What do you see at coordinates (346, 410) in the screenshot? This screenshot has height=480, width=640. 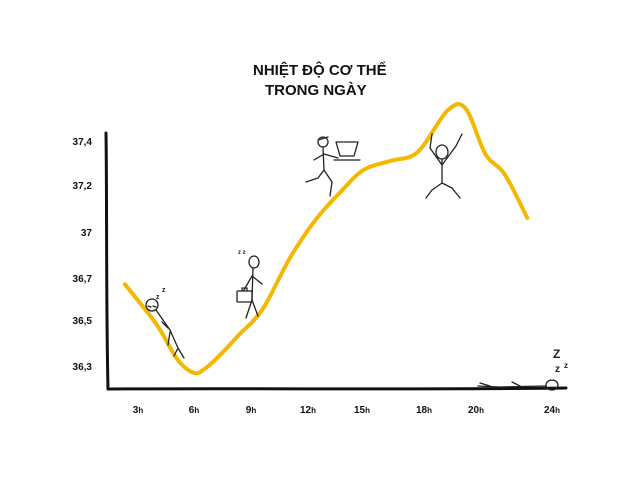 I see `x-tick-labels: 3h 6h 9h 12h 15h 18h 20h 24h` at bounding box center [346, 410].